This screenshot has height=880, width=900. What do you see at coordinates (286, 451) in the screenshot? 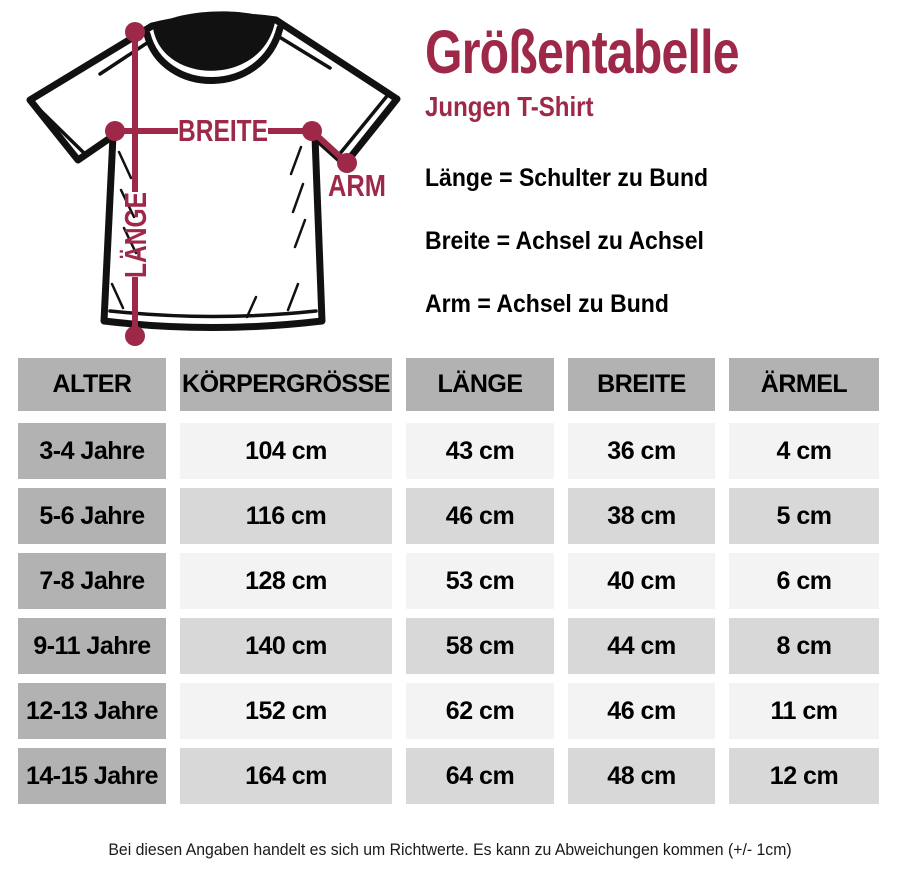
I see `value-cell: 104 cm` at bounding box center [286, 451].